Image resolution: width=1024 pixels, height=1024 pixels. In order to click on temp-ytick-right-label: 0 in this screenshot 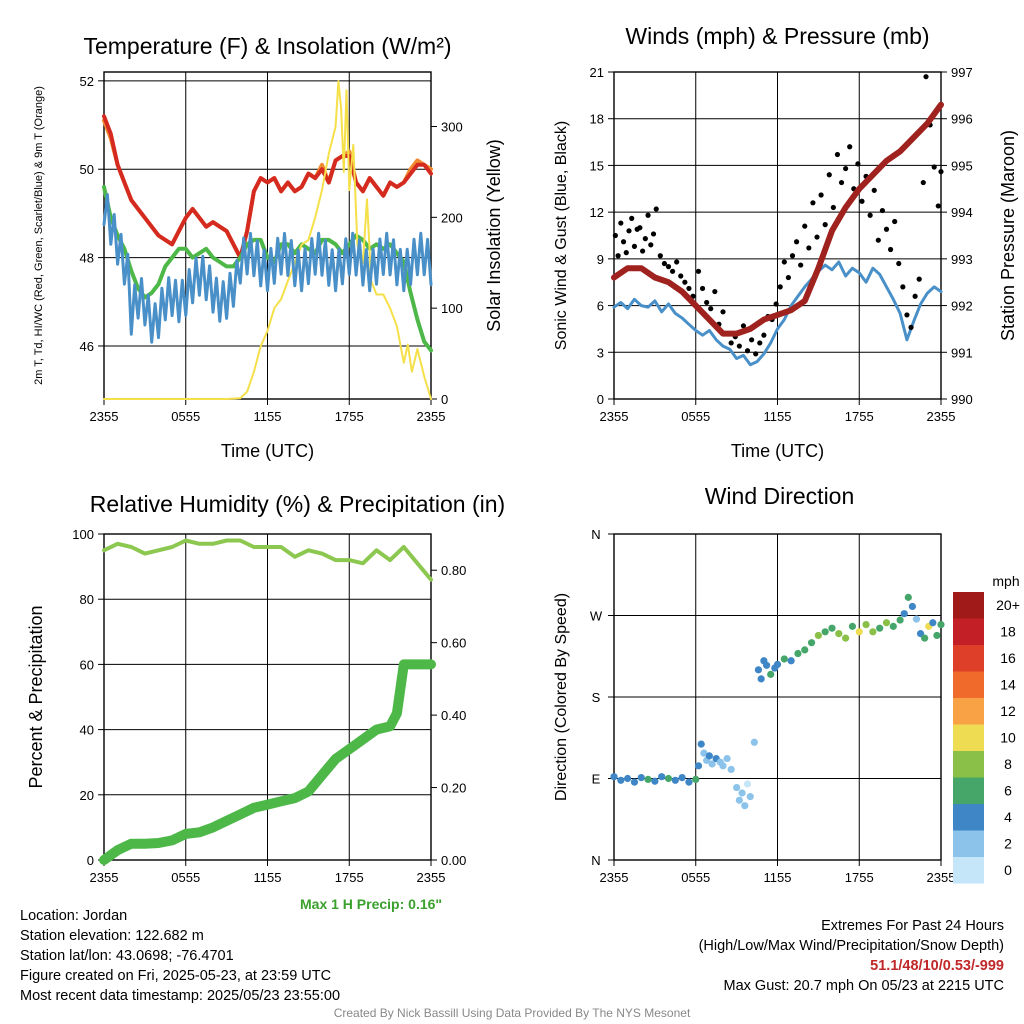, I will do `click(444, 399)`.